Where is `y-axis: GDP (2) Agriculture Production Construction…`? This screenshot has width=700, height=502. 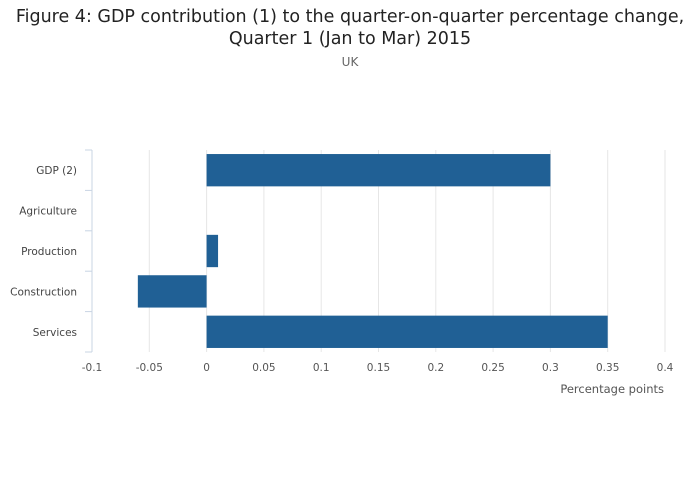 y-axis: GDP (2) Agriculture Production Construction… is located at coordinates (51, 251).